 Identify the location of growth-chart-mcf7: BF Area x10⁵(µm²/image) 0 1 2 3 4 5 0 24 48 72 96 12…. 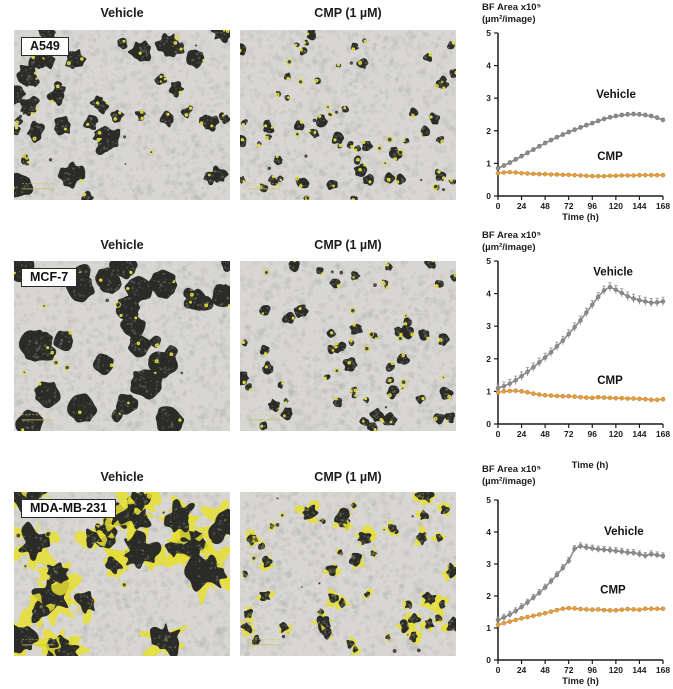
(576, 334).